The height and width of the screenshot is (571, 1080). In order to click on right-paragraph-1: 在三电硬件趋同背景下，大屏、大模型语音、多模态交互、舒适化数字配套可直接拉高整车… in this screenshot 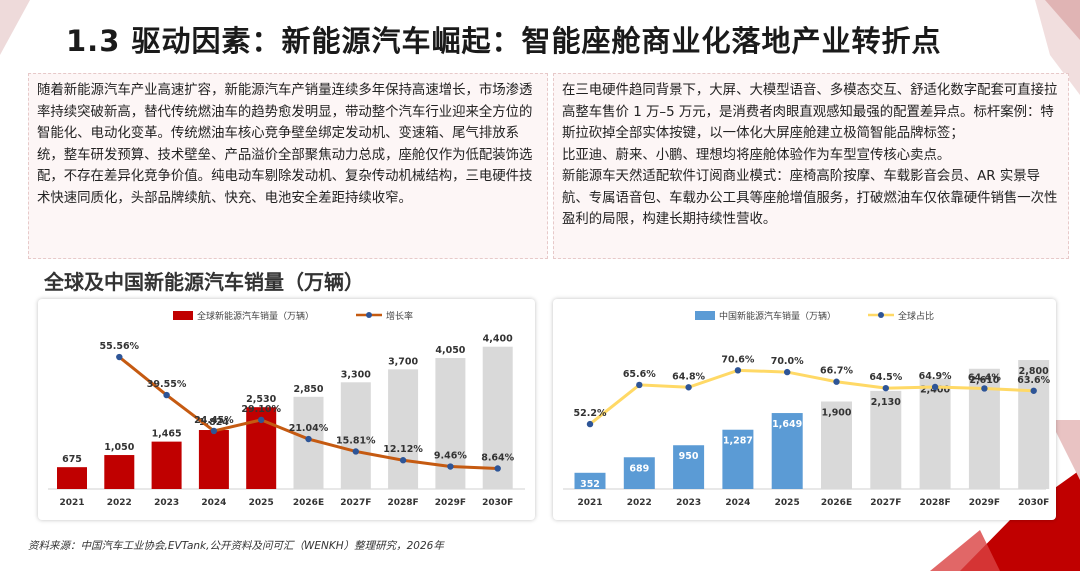, I will do `click(810, 112)`.